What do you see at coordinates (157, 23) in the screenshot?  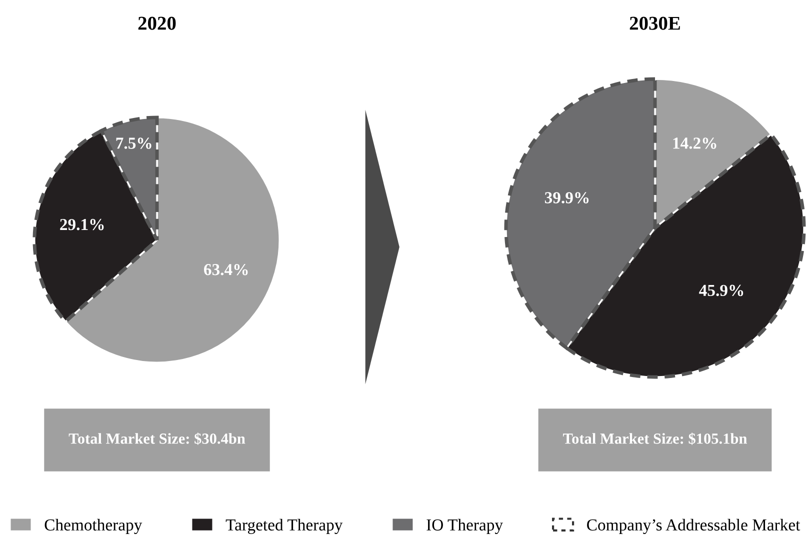 I see `chart-title: 2020` at bounding box center [157, 23].